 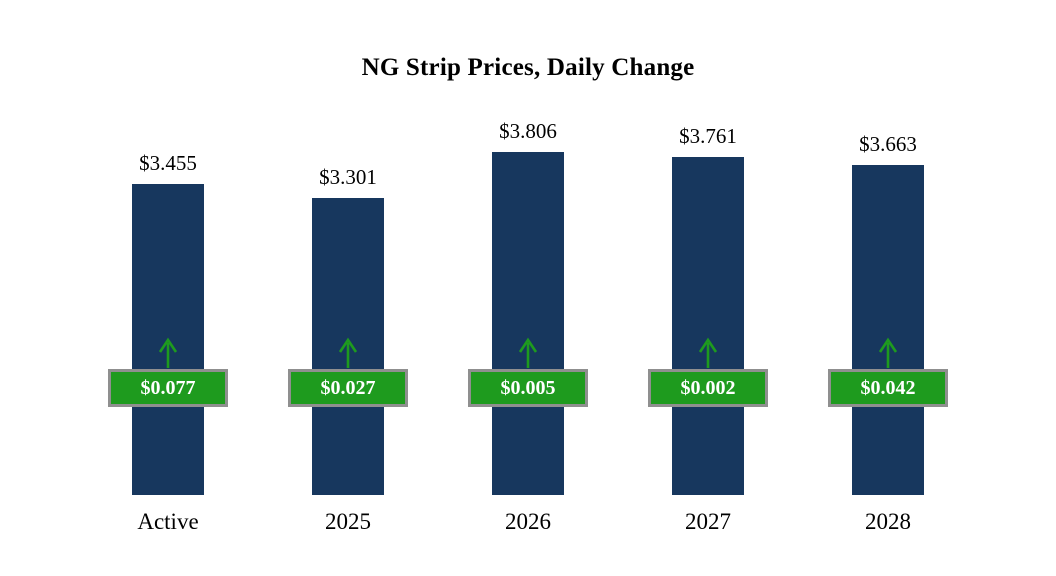 What do you see at coordinates (888, 388) in the screenshot?
I see `daily-change-badge: $0.042` at bounding box center [888, 388].